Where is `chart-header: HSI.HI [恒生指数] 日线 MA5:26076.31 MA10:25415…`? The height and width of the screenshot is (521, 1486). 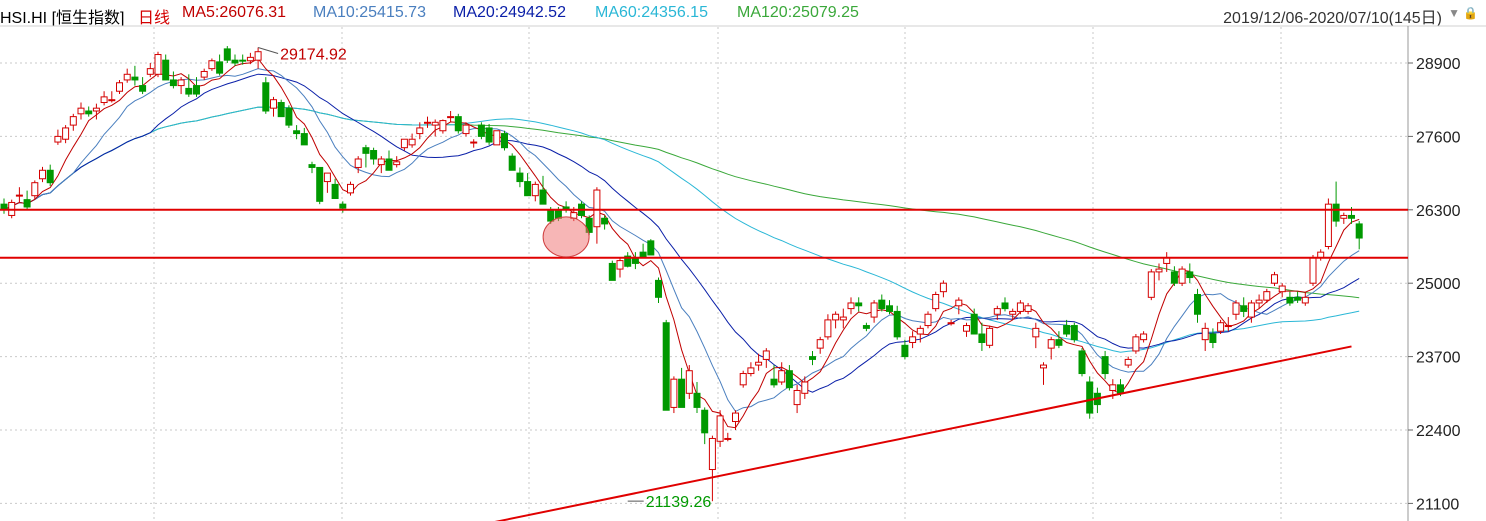
chart-header: HSI.HI [恒生指数] 日线 MA5:26076.31 MA10:25415… is located at coordinates (743, 14).